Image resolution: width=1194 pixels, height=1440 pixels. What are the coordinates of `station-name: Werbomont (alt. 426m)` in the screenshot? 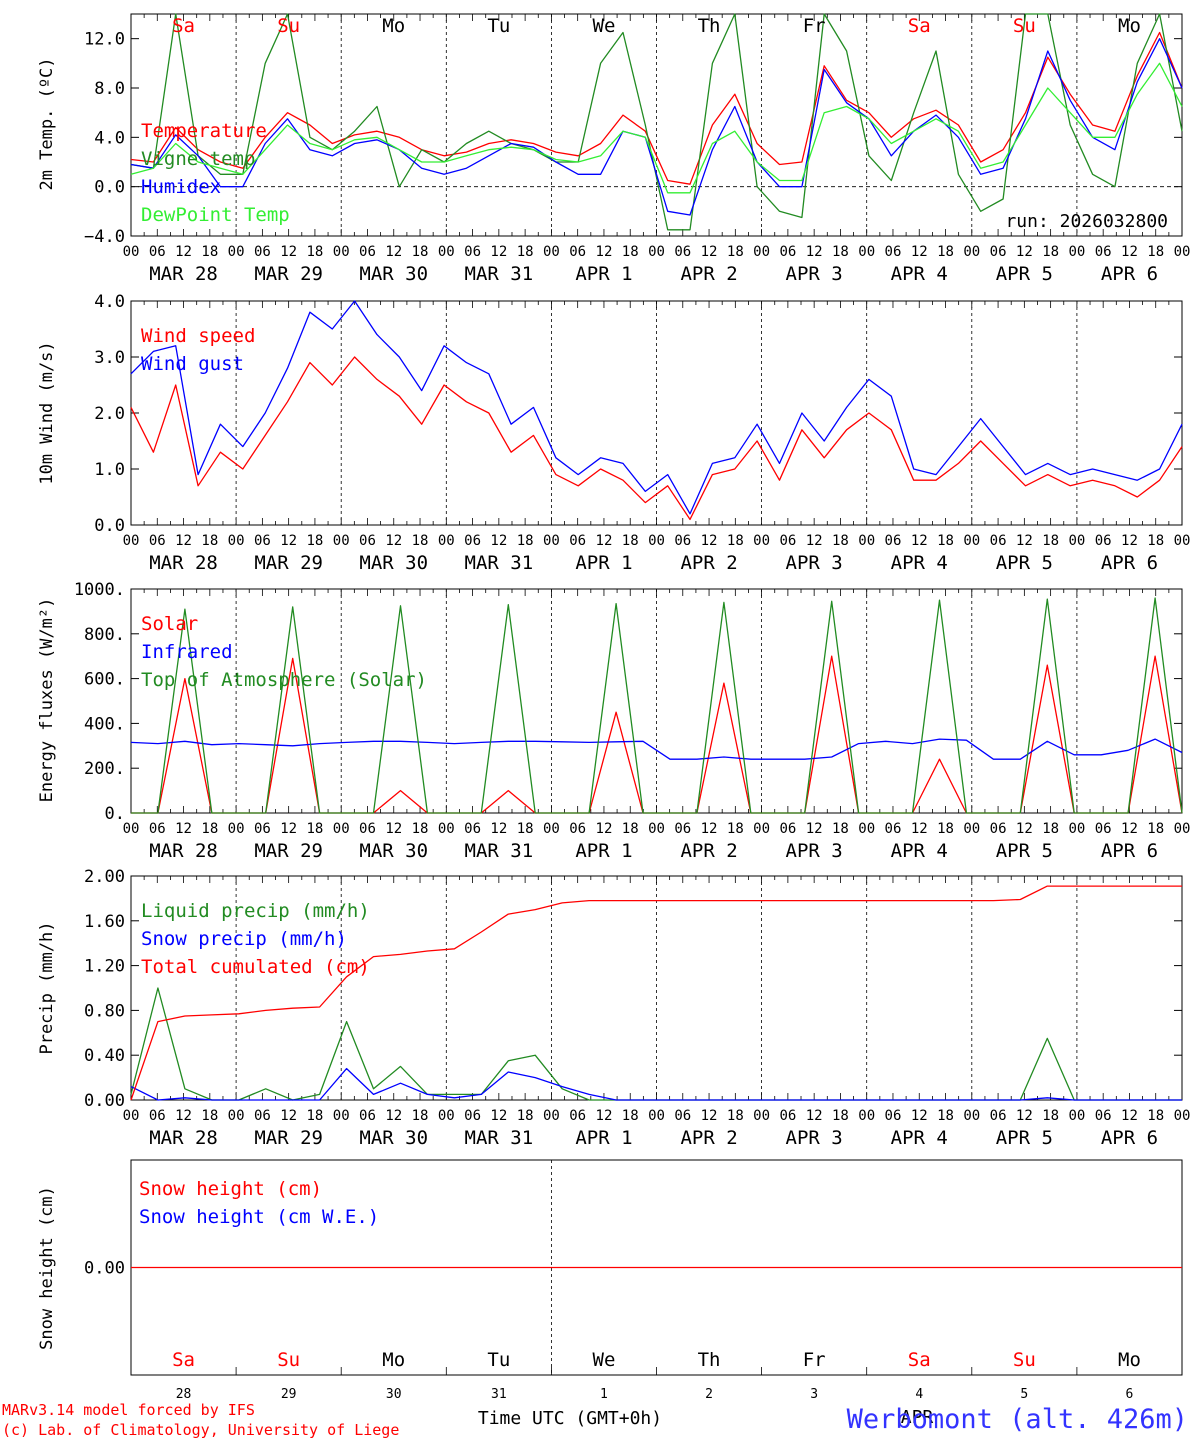 It's located at (1017, 1419).